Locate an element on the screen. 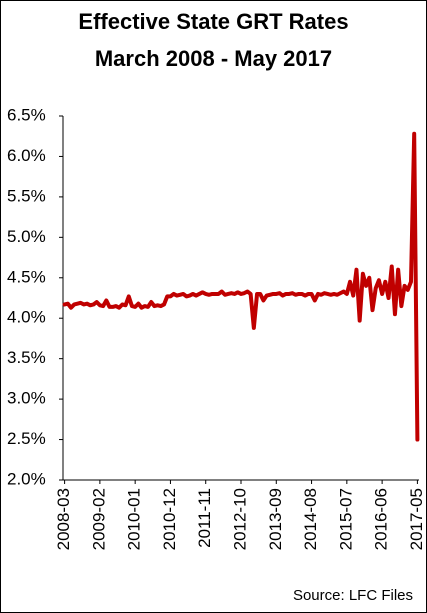 The width and height of the screenshot is (427, 613). y-tick-label: 5.5% is located at coordinates (26, 195).